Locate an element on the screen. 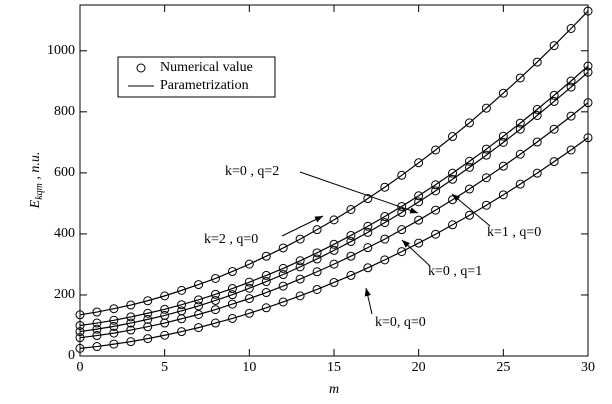  x-tick-label: 25 is located at coordinates (503, 367).